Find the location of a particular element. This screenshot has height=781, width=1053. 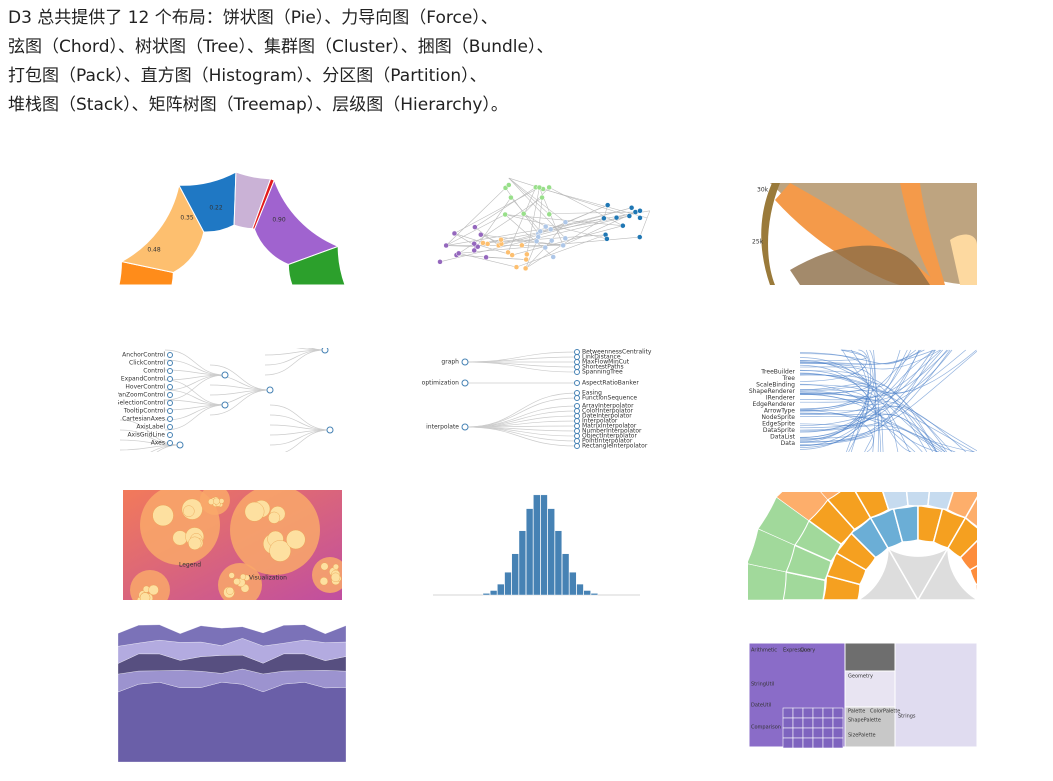

cluster-link is located at coordinates (521, 431).